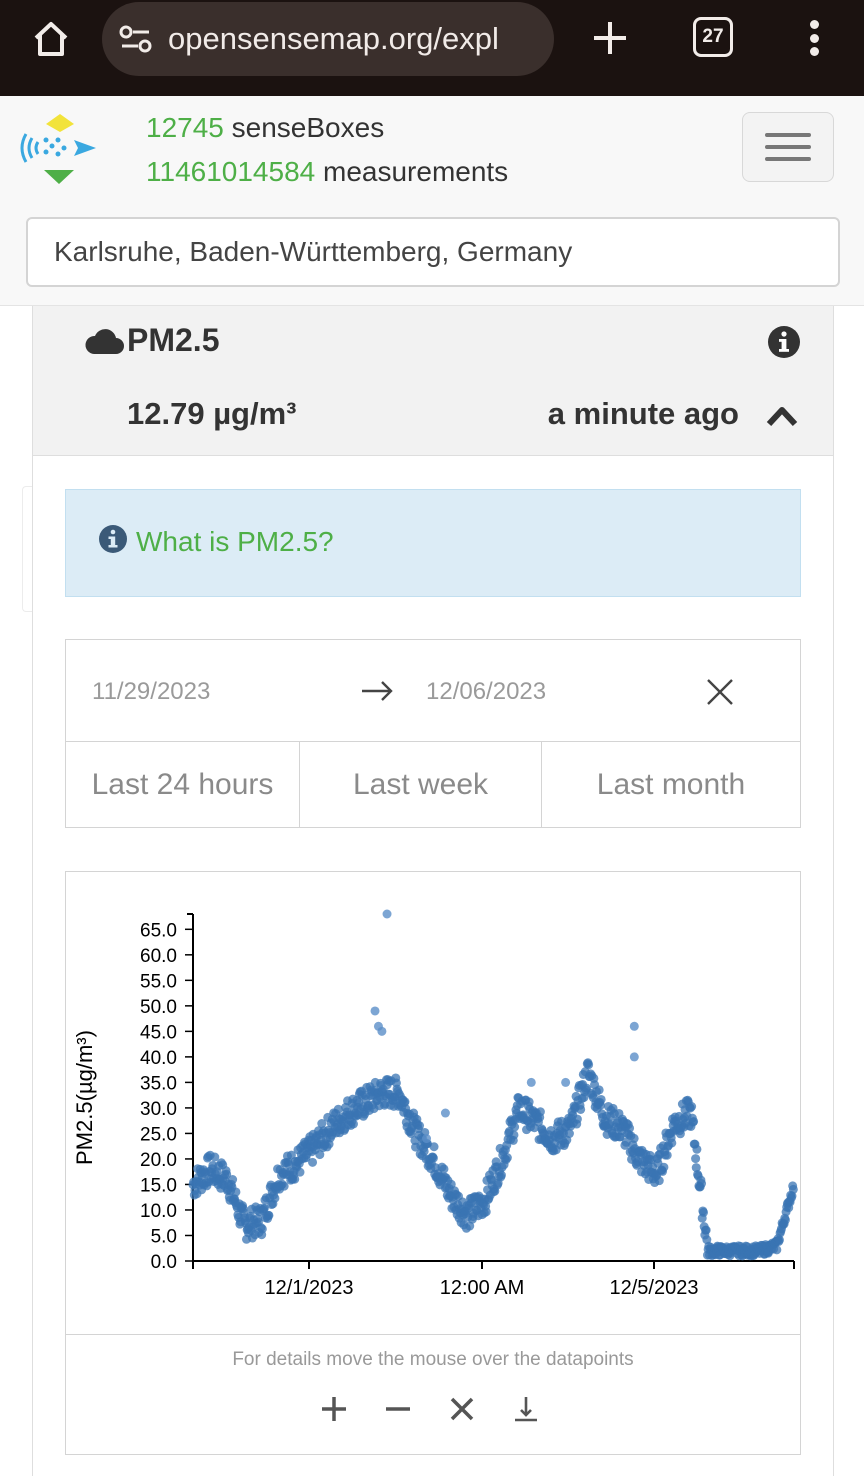  I want to click on last-week-button: Last week, so click(421, 785).